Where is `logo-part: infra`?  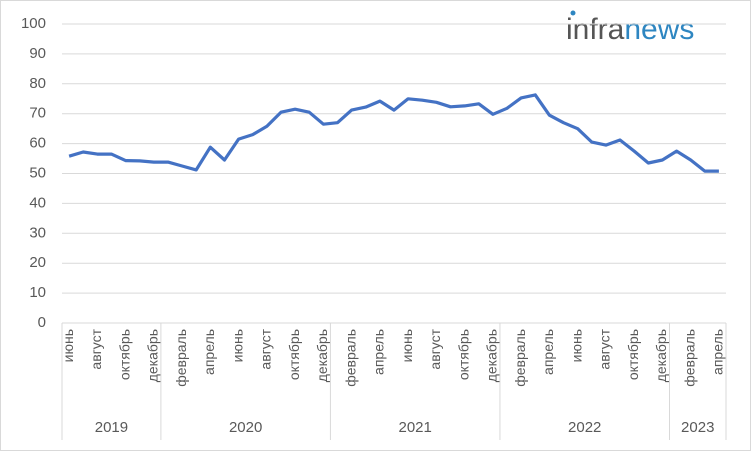
logo-part: infra is located at coordinates (595, 29).